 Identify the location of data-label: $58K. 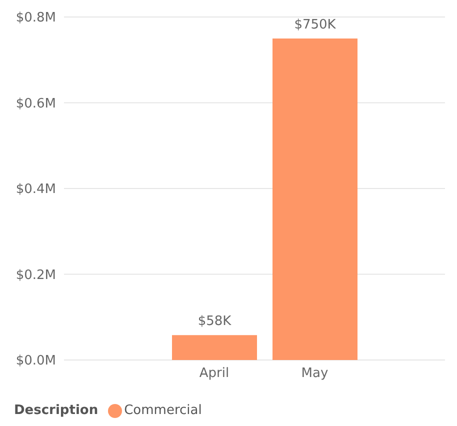
(215, 322).